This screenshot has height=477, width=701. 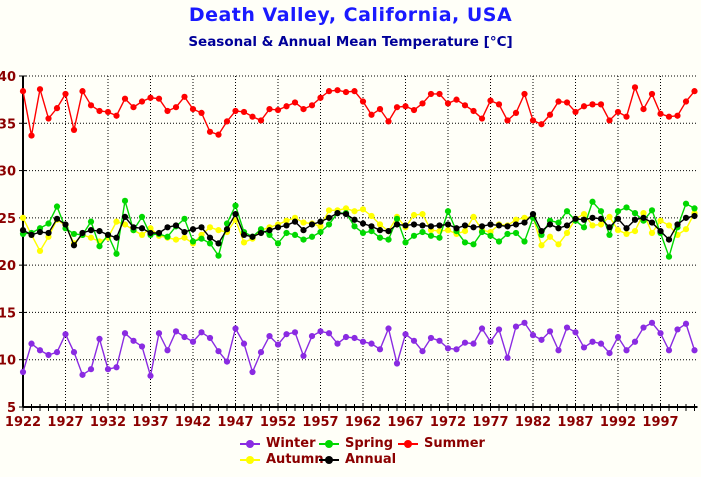 What do you see at coordinates (329, 444) in the screenshot?
I see `spring-legend-marker` at bounding box center [329, 444].